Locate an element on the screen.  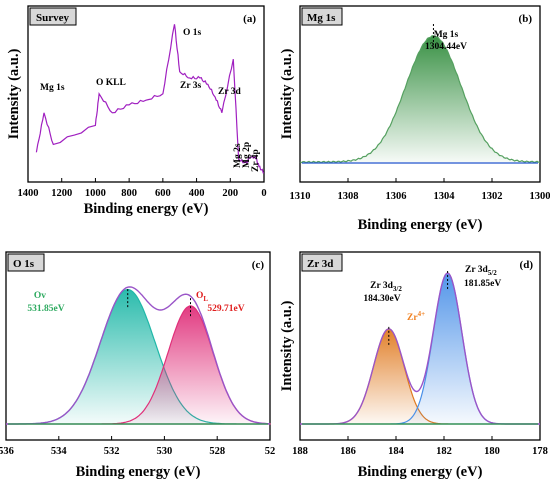
zr3d32-label: Zr 3d3/2 is located at coordinates (386, 287).